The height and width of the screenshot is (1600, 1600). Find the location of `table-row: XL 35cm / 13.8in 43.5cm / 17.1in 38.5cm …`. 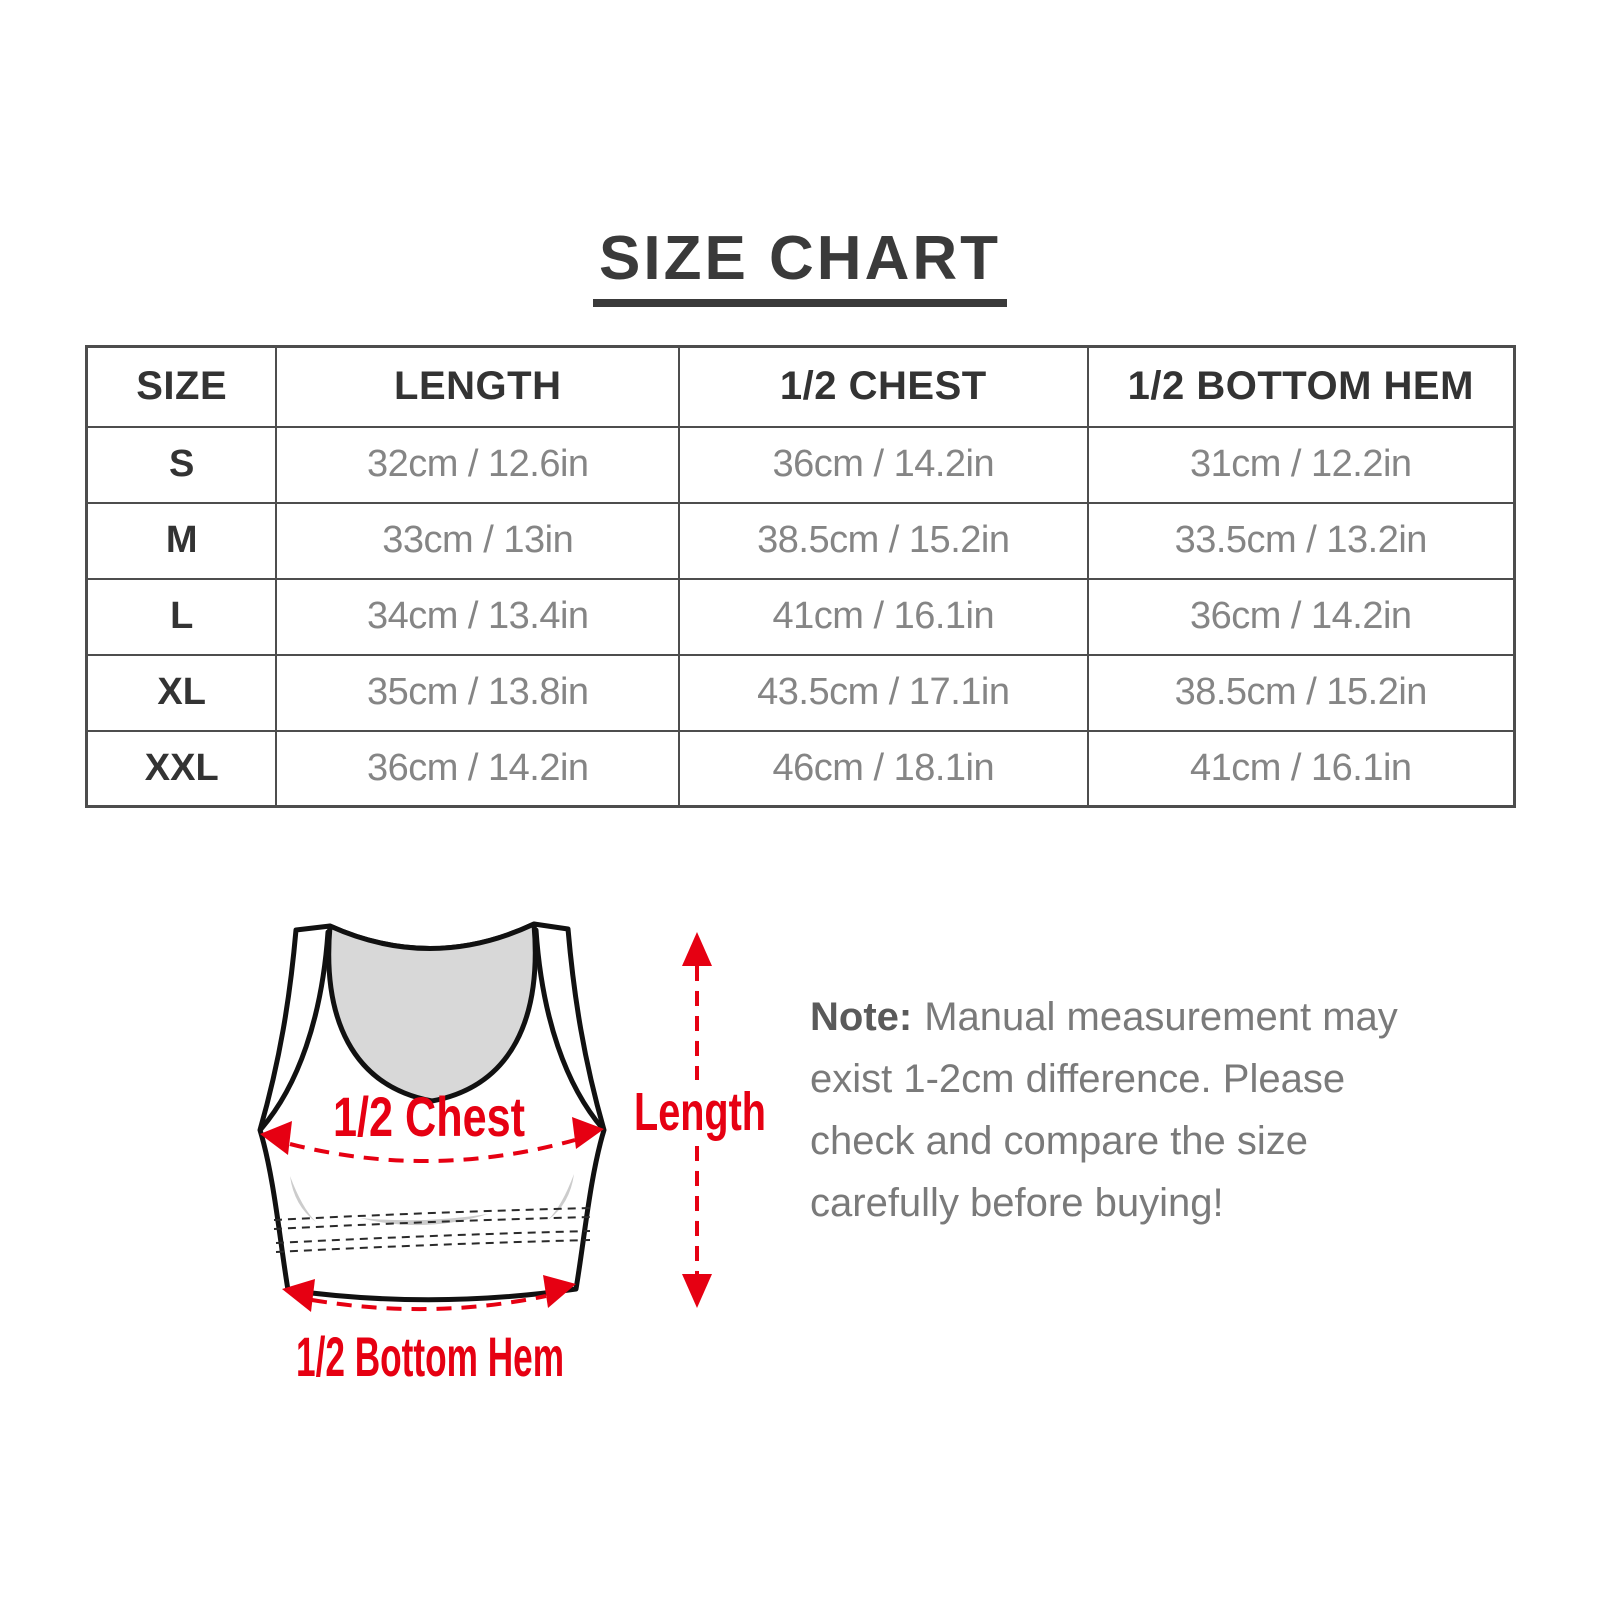

table-row: XL 35cm / 13.8in 43.5cm / 17.1in 38.5cm … is located at coordinates (800, 692).